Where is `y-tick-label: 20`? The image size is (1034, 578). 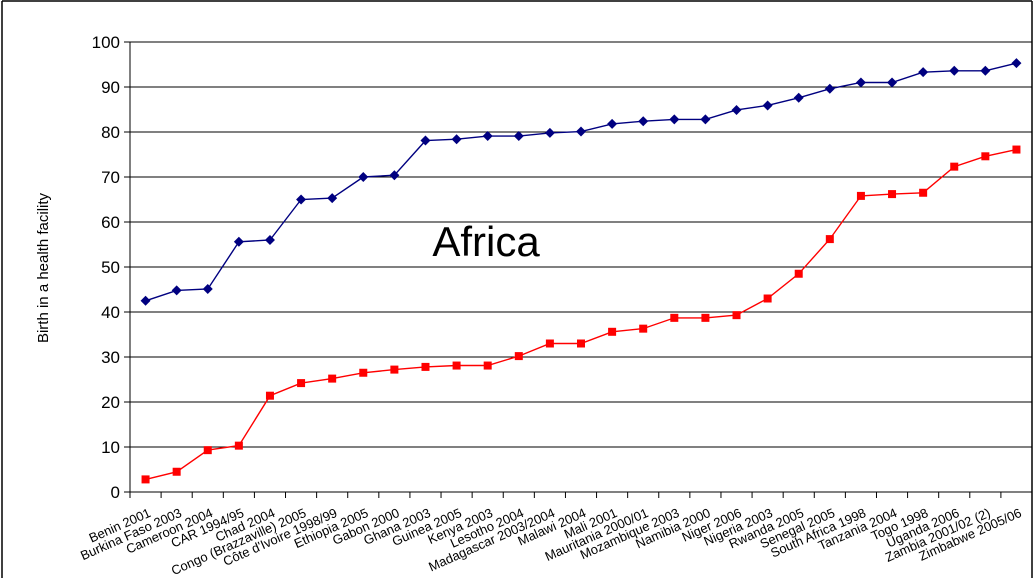 y-tick-label: 20 is located at coordinates (110, 402).